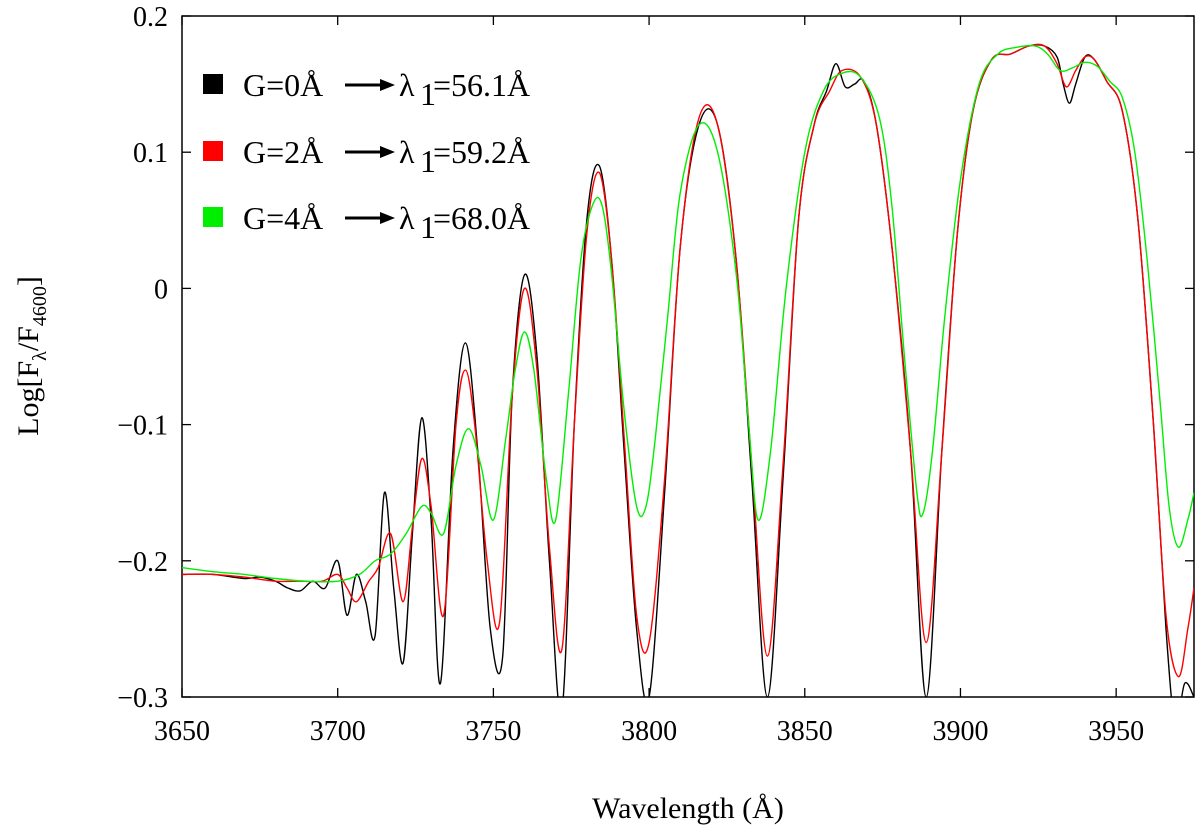 Image resolution: width=1200 pixels, height=833 pixels. What do you see at coordinates (338, 731) in the screenshot?
I see `x-tick-label: 3700` at bounding box center [338, 731].